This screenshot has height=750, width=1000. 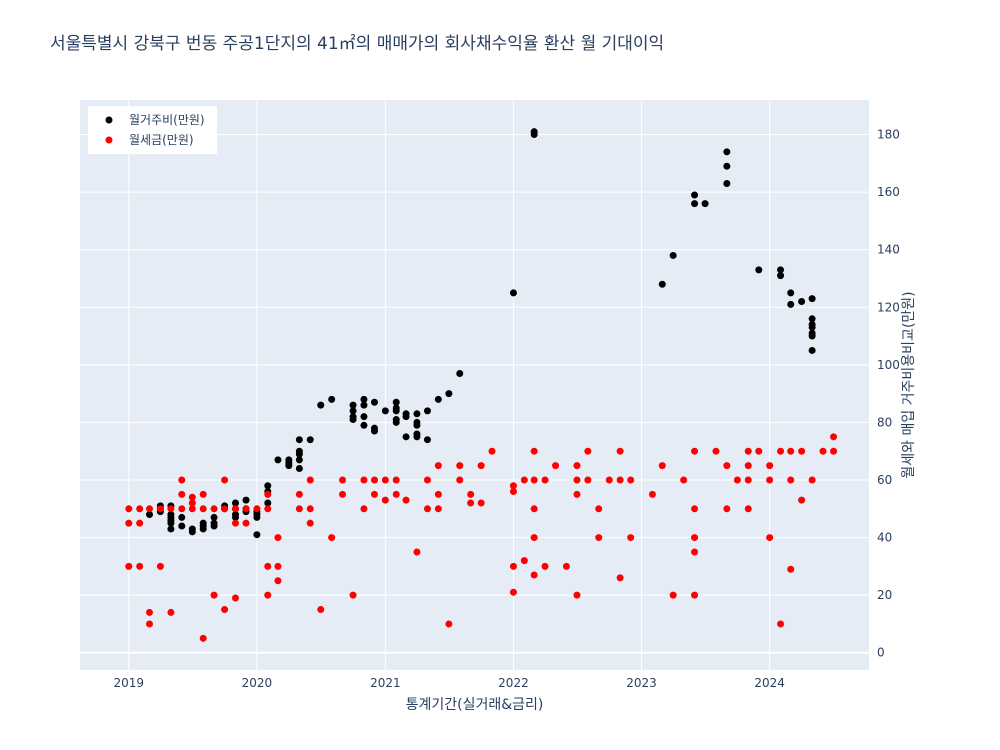 What do you see at coordinates (152, 130) in the screenshot?
I see `legend: 월거주비(만원) 월세금(만원)` at bounding box center [152, 130].